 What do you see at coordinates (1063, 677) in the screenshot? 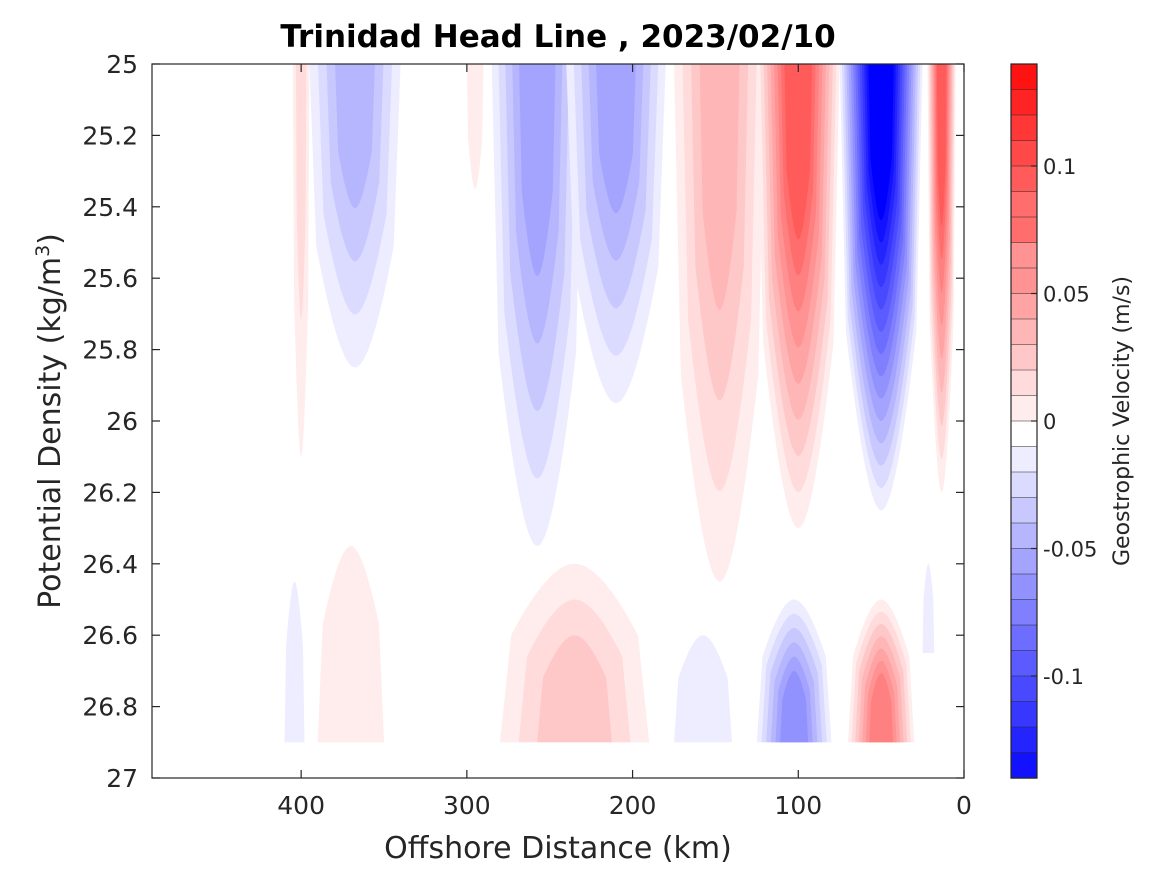
I see `colorbar-tick-label: -0.1` at bounding box center [1063, 677].